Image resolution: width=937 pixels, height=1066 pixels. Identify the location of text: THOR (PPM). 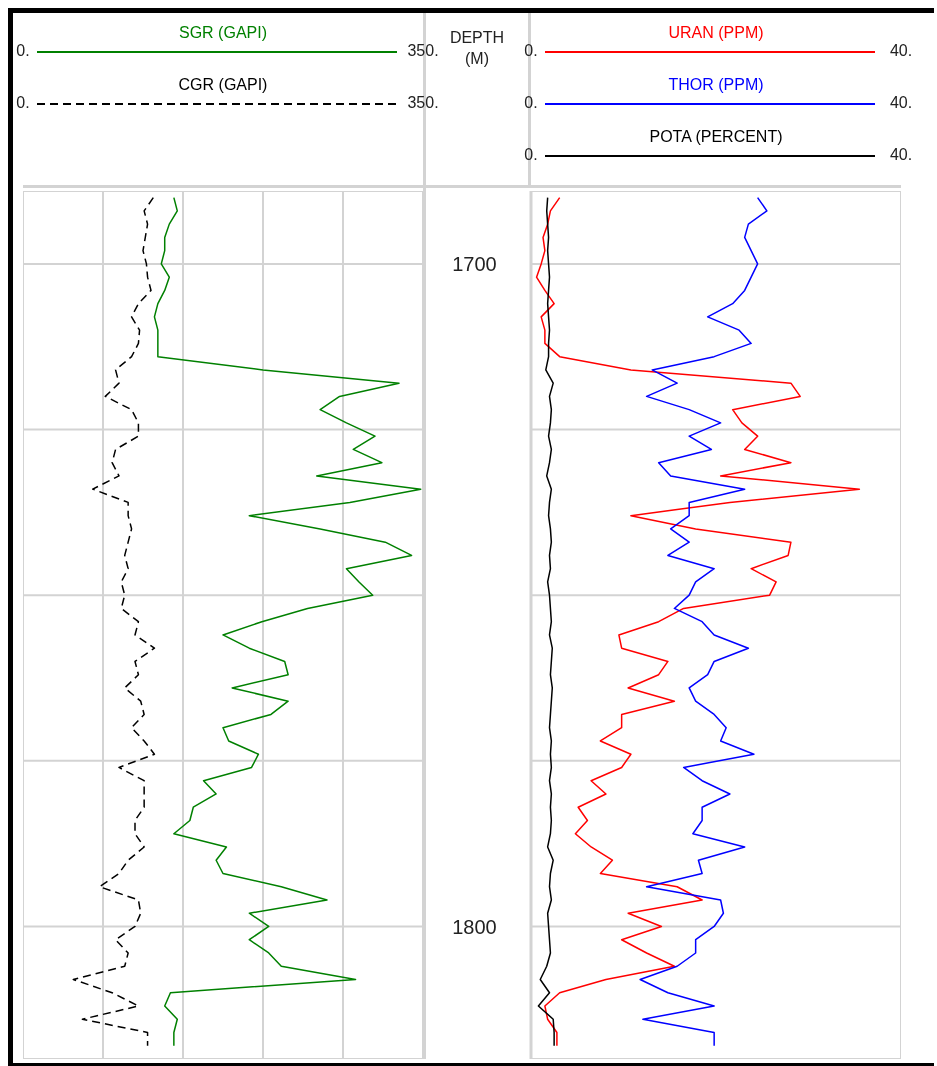
(716, 84).